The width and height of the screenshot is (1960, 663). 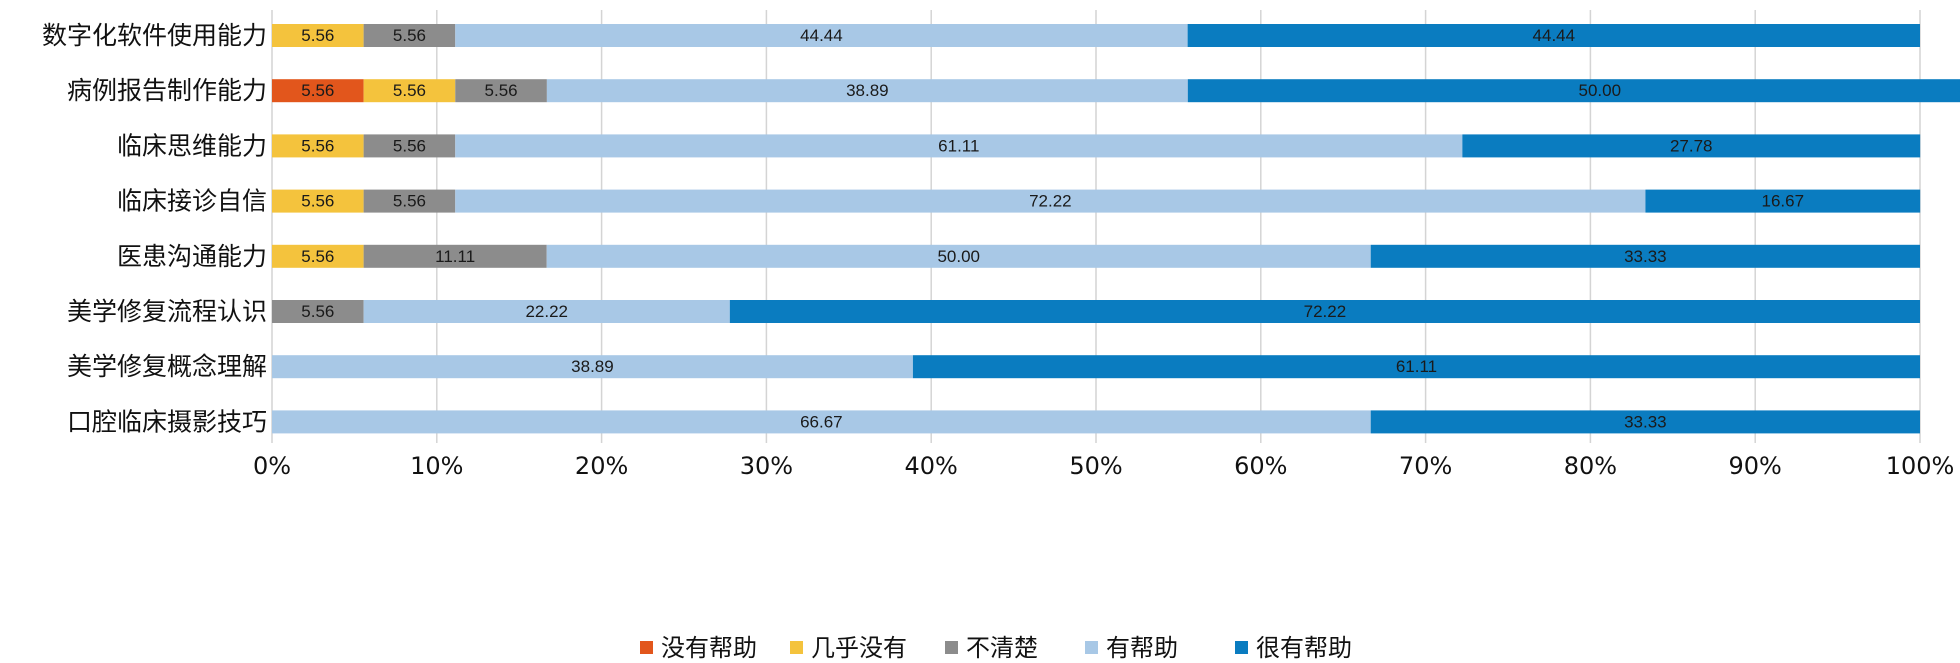 What do you see at coordinates (436, 466) in the screenshot?
I see `x-tick-label: 10%` at bounding box center [436, 466].